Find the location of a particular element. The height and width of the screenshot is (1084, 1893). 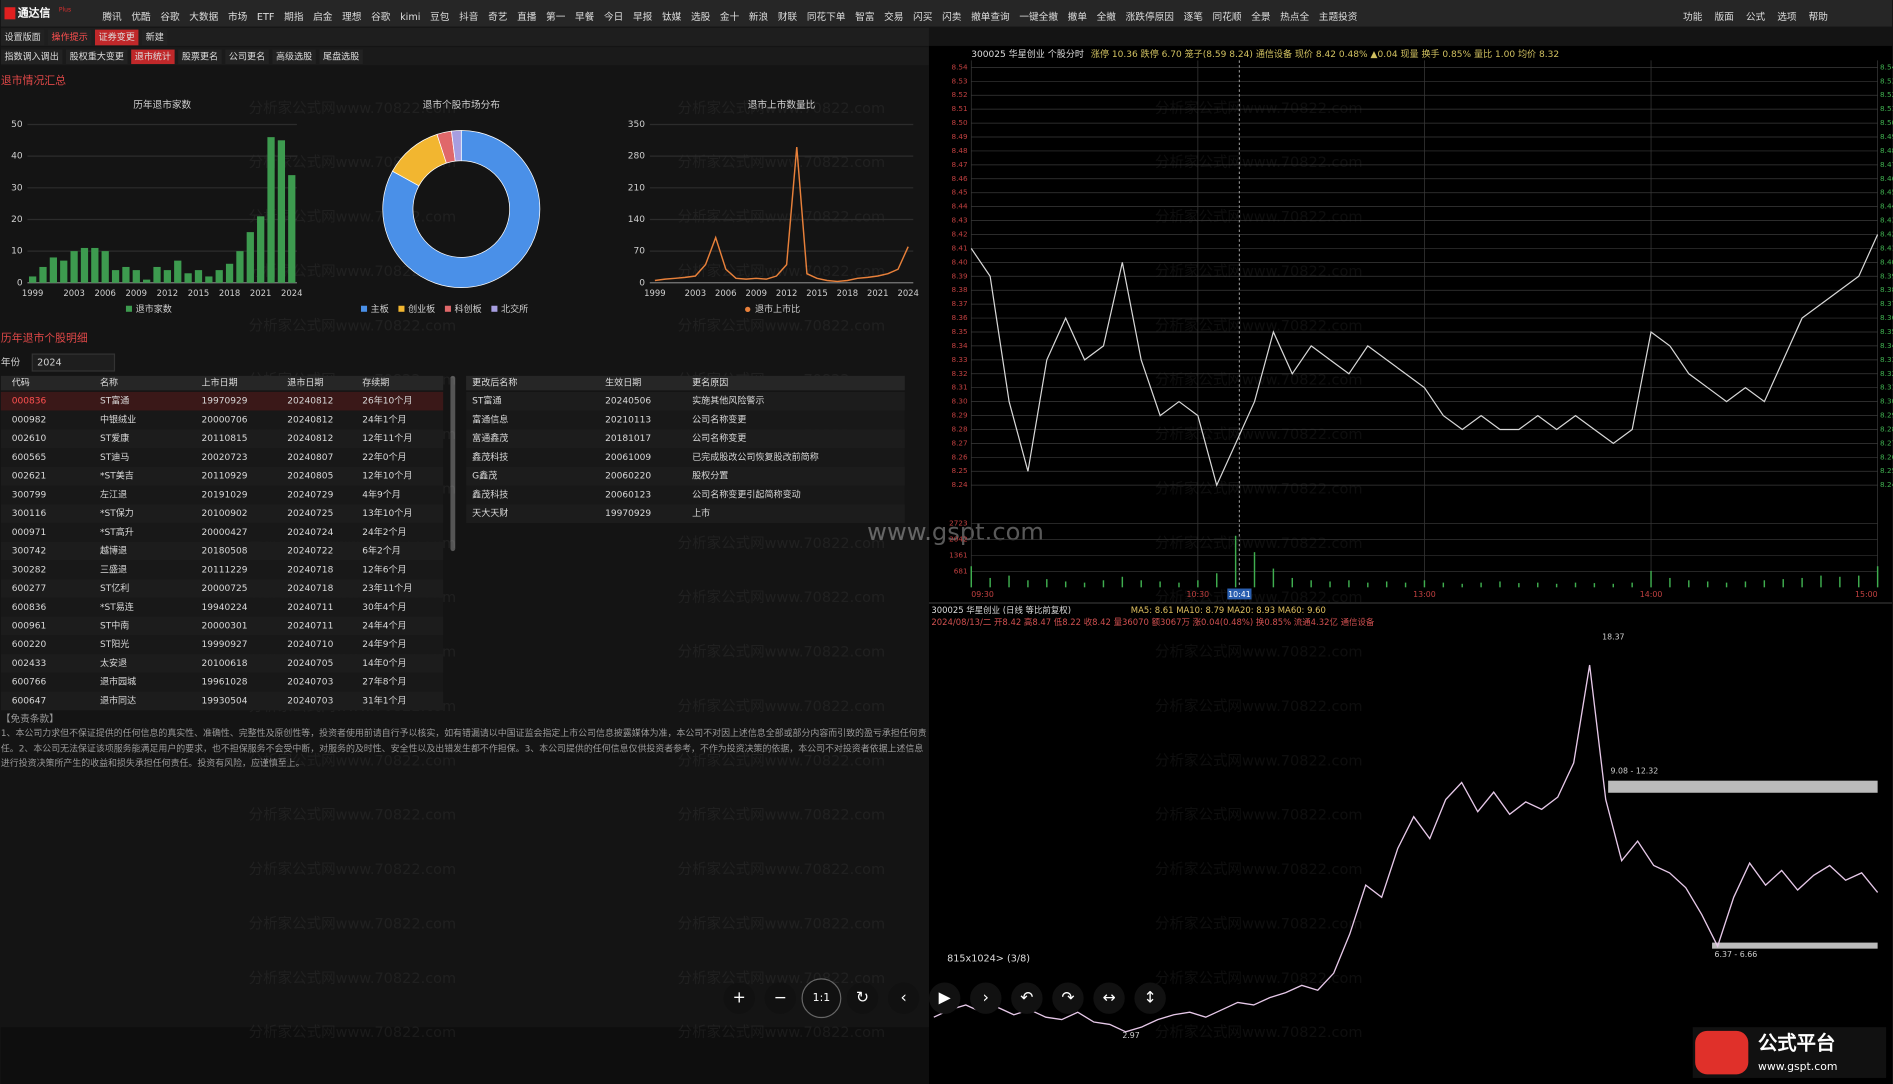

menu-item: 金十 is located at coordinates (730, 17).